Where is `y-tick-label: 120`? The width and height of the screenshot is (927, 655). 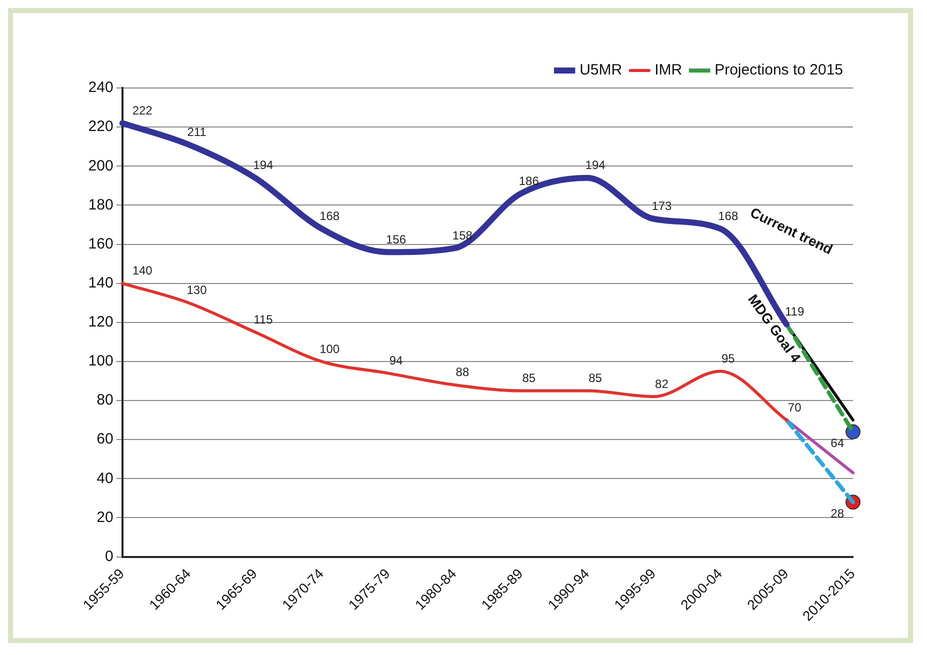 y-tick-label: 120 is located at coordinates (101, 322).